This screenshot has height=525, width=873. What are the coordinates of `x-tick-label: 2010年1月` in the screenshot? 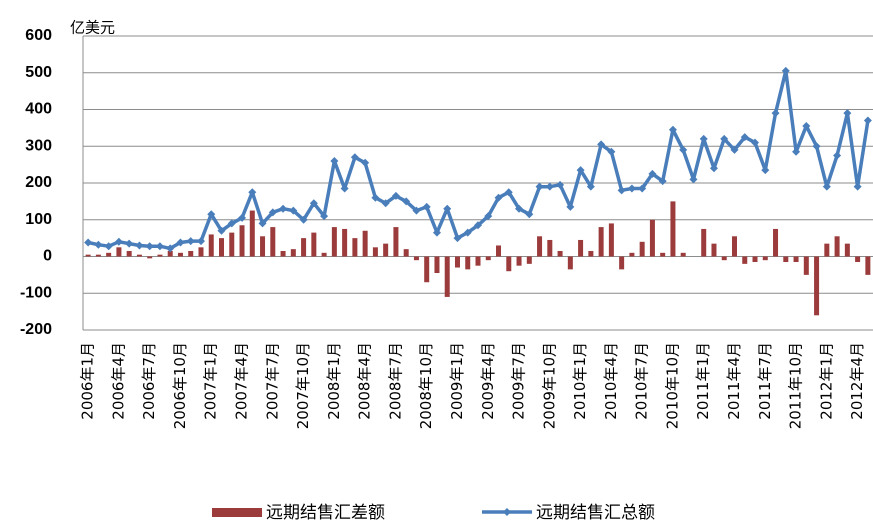 It's located at (580, 381).